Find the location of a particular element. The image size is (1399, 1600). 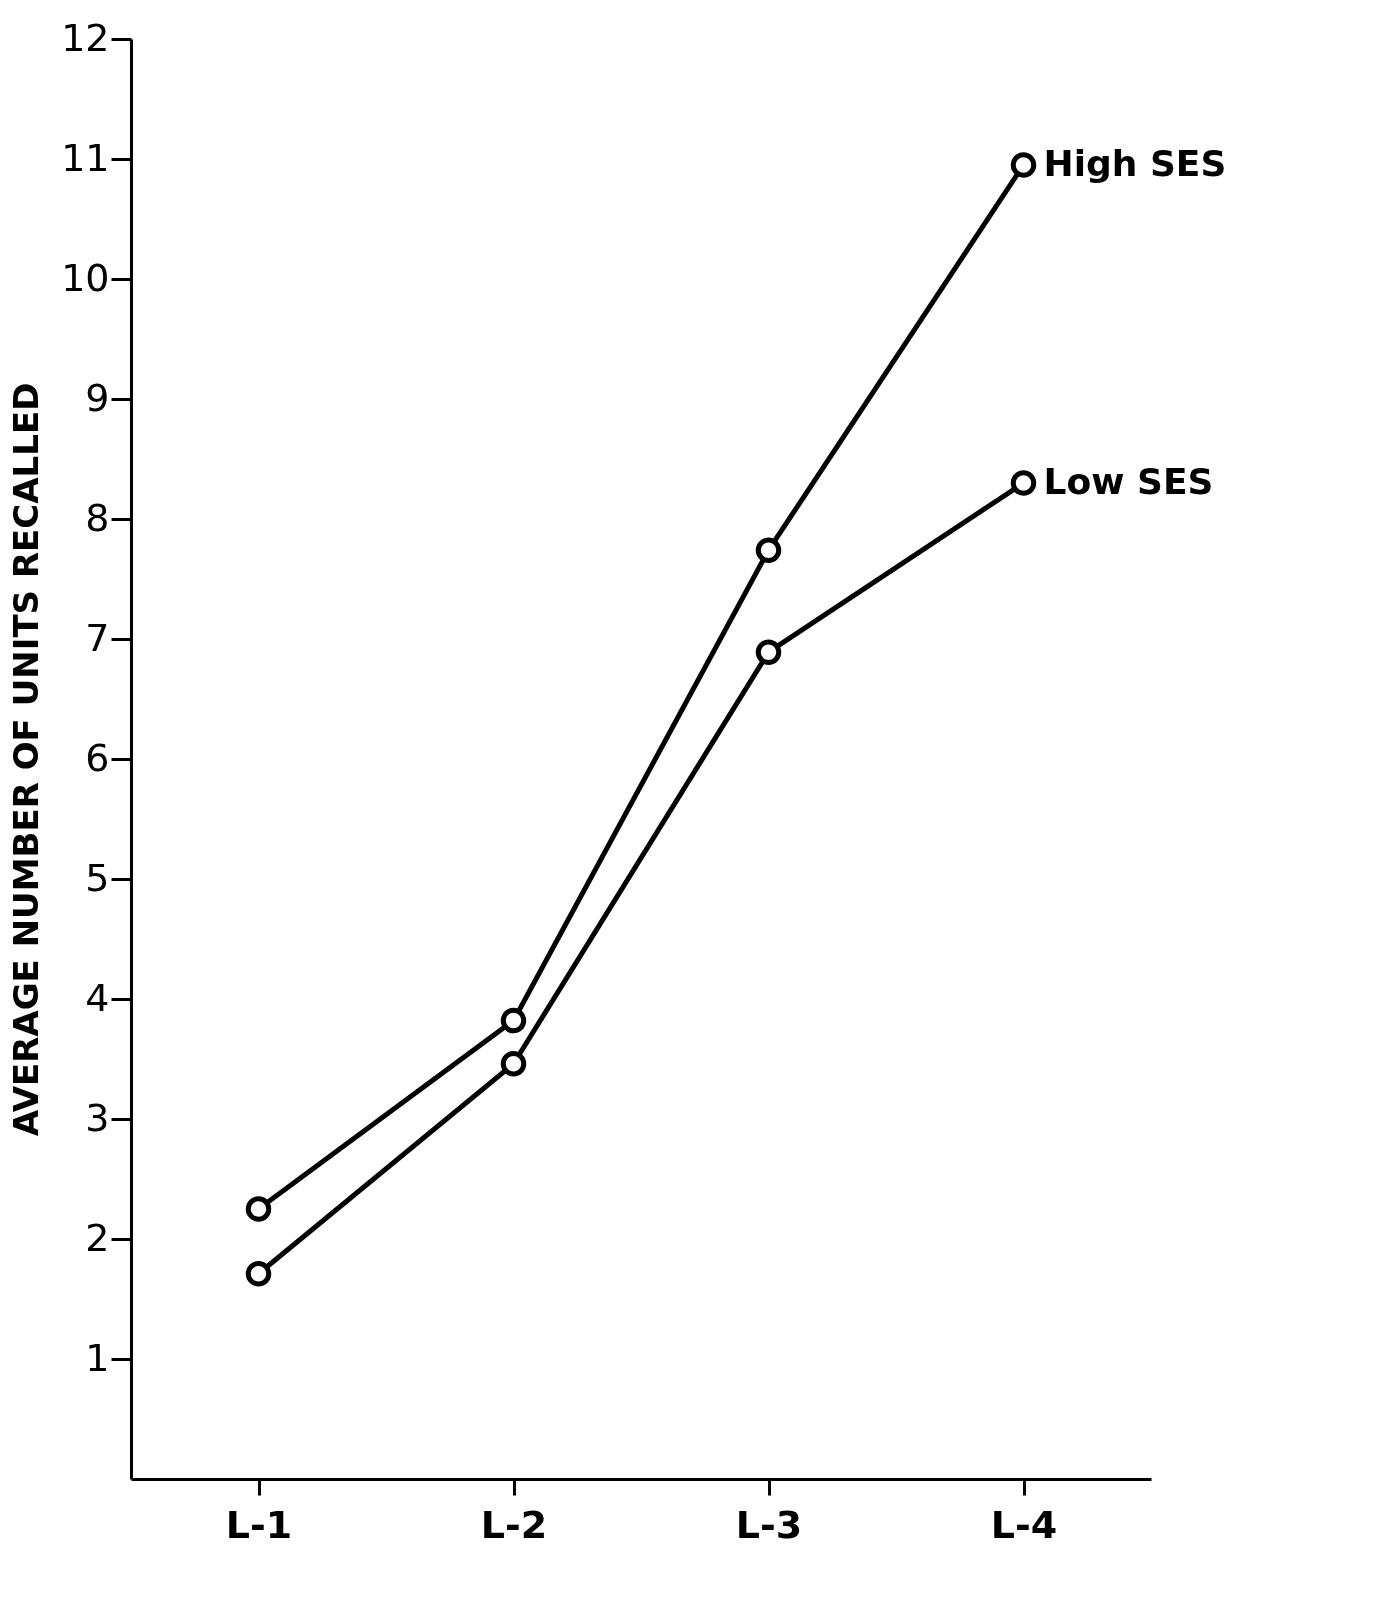

y-tick-label: 9 is located at coordinates (97, 397).